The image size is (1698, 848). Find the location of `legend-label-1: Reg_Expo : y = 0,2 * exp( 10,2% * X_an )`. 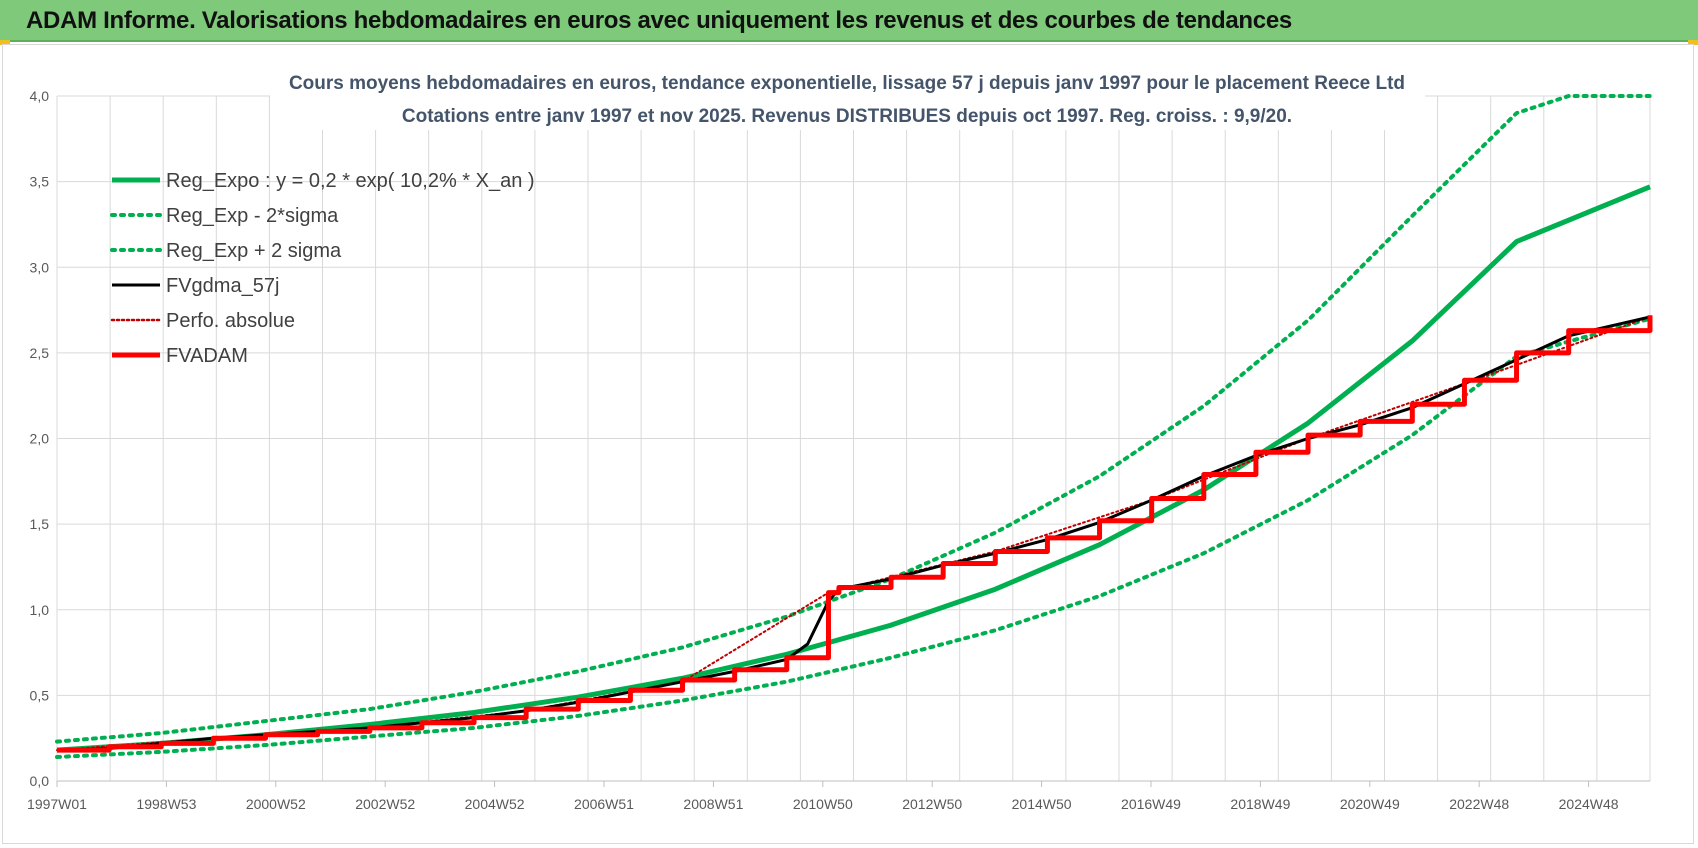

legend-label-1: Reg_Expo : y = 0,2 * exp( 10,2% * X_an ) is located at coordinates (350, 181).